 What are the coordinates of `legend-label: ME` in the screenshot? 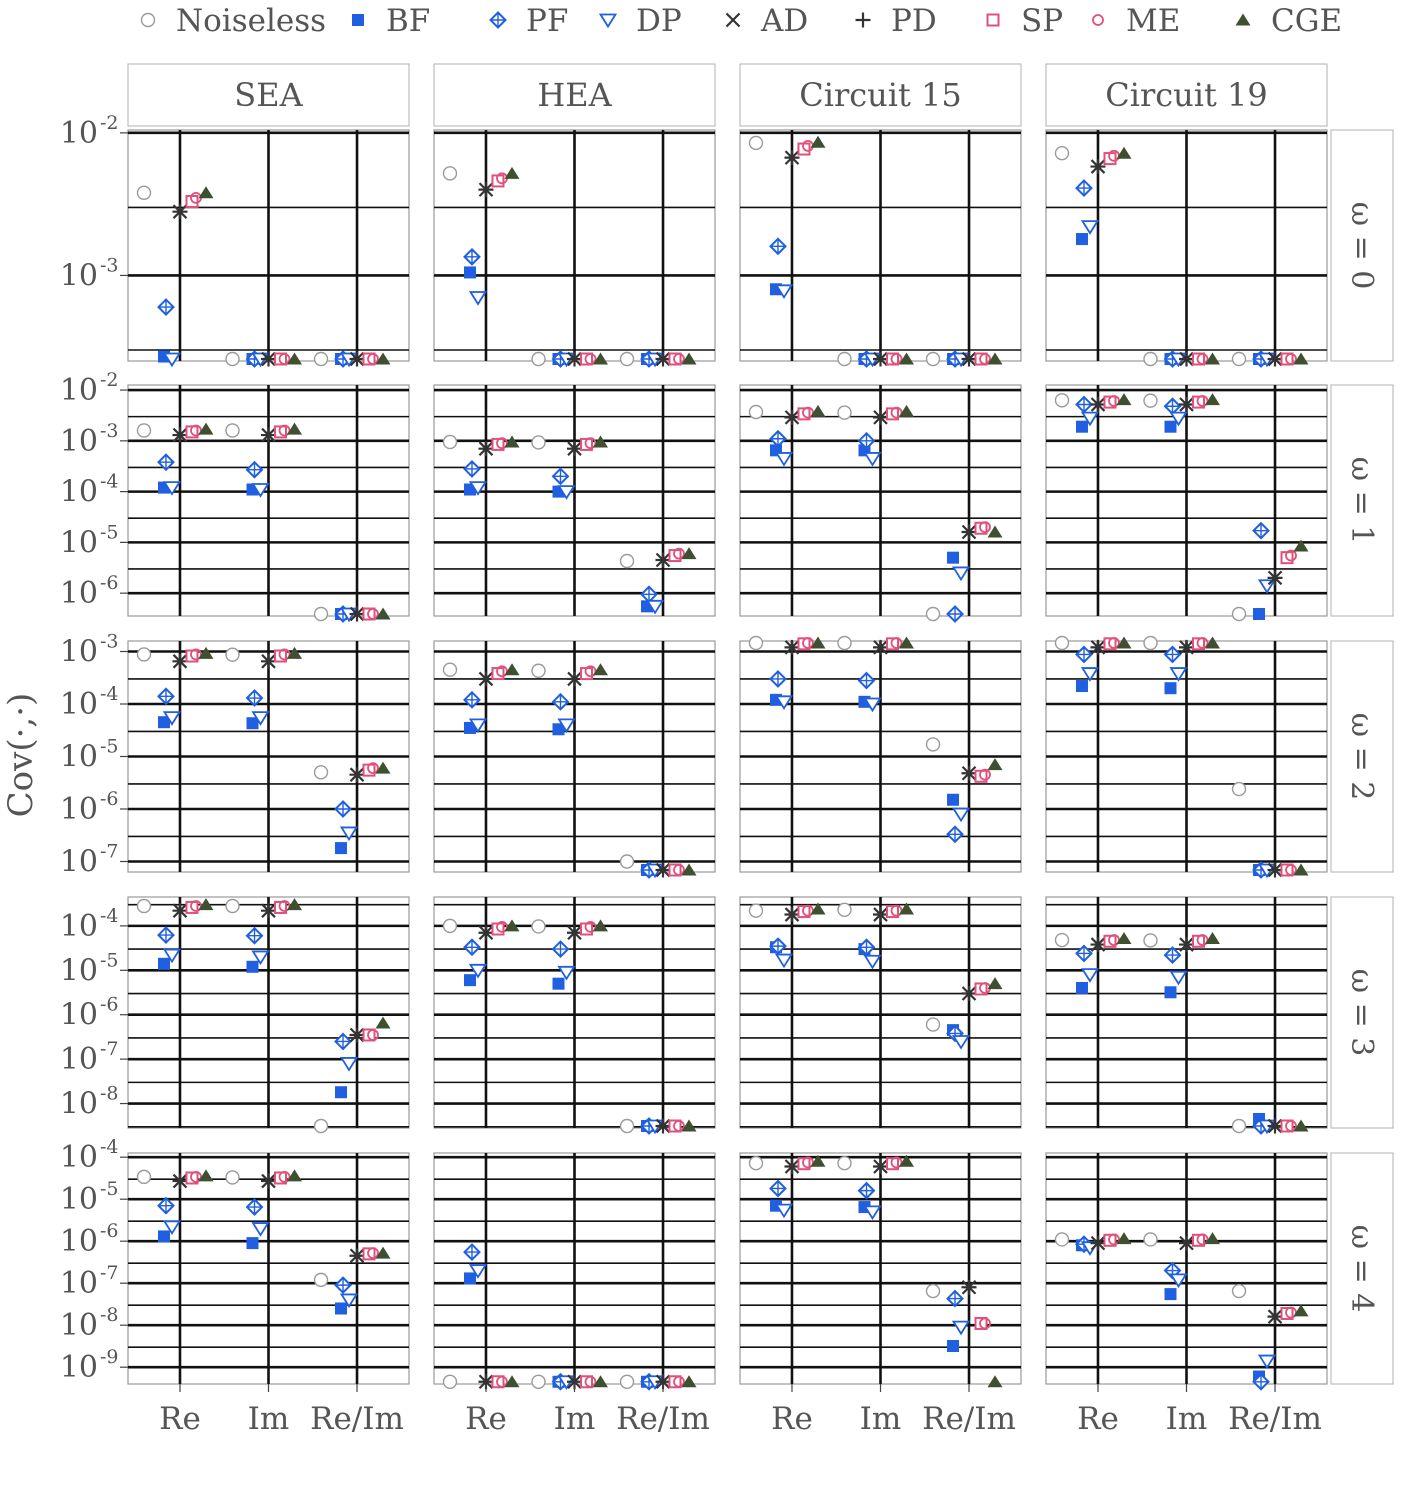 It's located at (1153, 21).